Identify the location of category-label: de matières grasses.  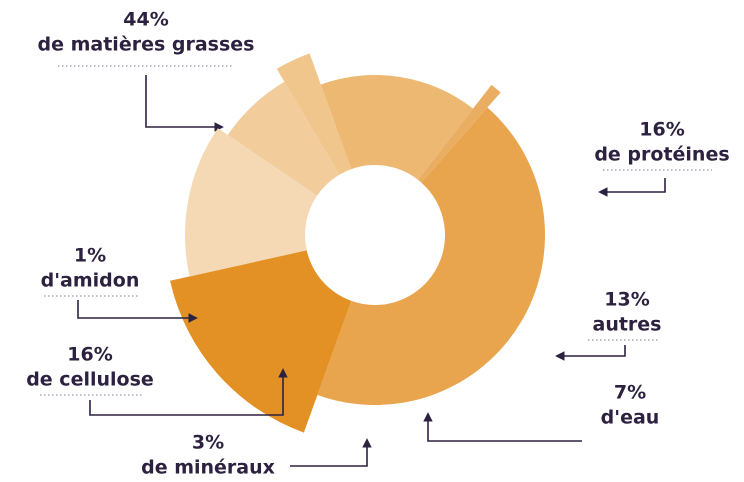
(146, 45).